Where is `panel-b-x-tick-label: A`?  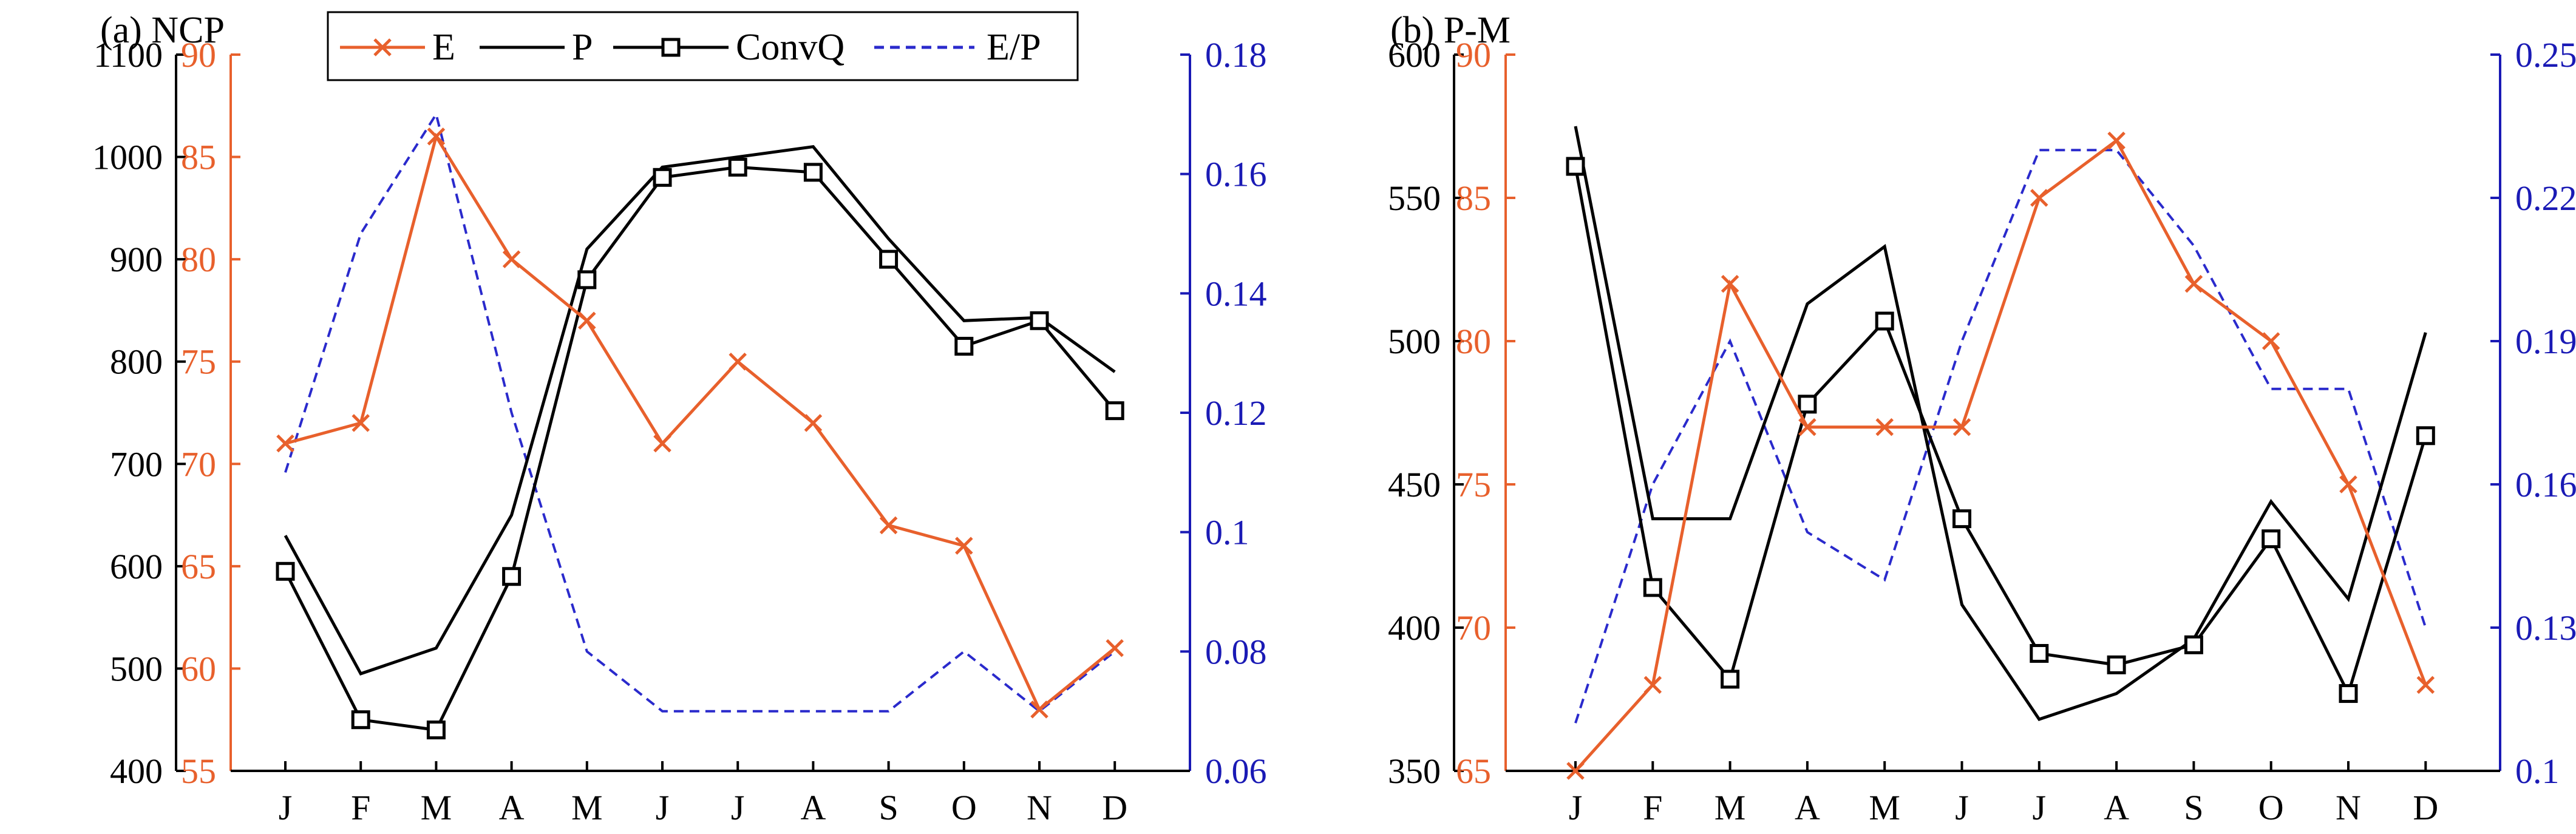 panel-b-x-tick-label: A is located at coordinates (2116, 807).